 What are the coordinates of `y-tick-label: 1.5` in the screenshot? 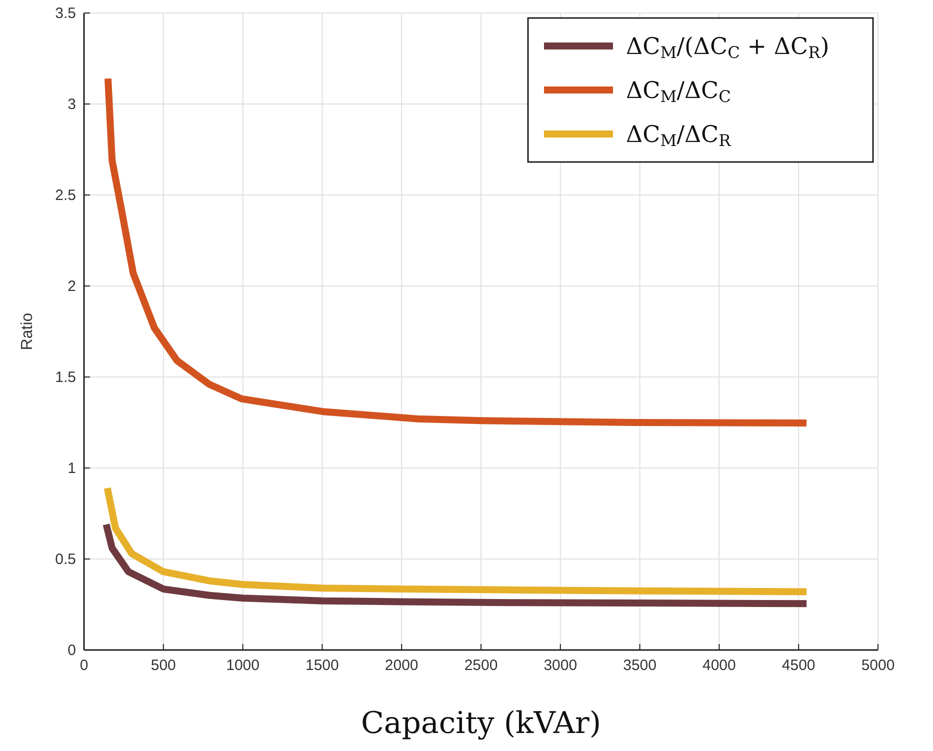 It's located at (65, 377).